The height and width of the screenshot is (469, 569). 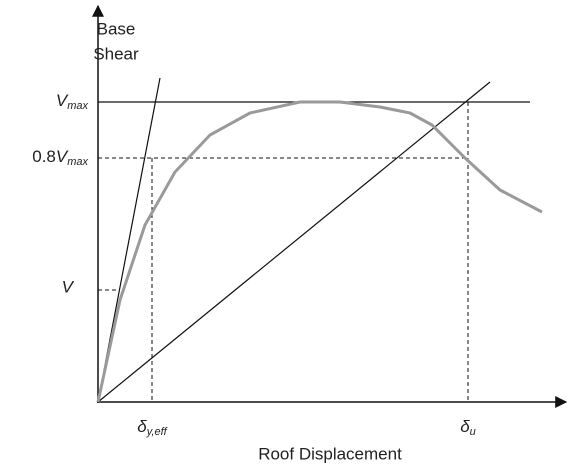 I want to click on x-axis-label: Roof Displacement, so click(x=330, y=453).